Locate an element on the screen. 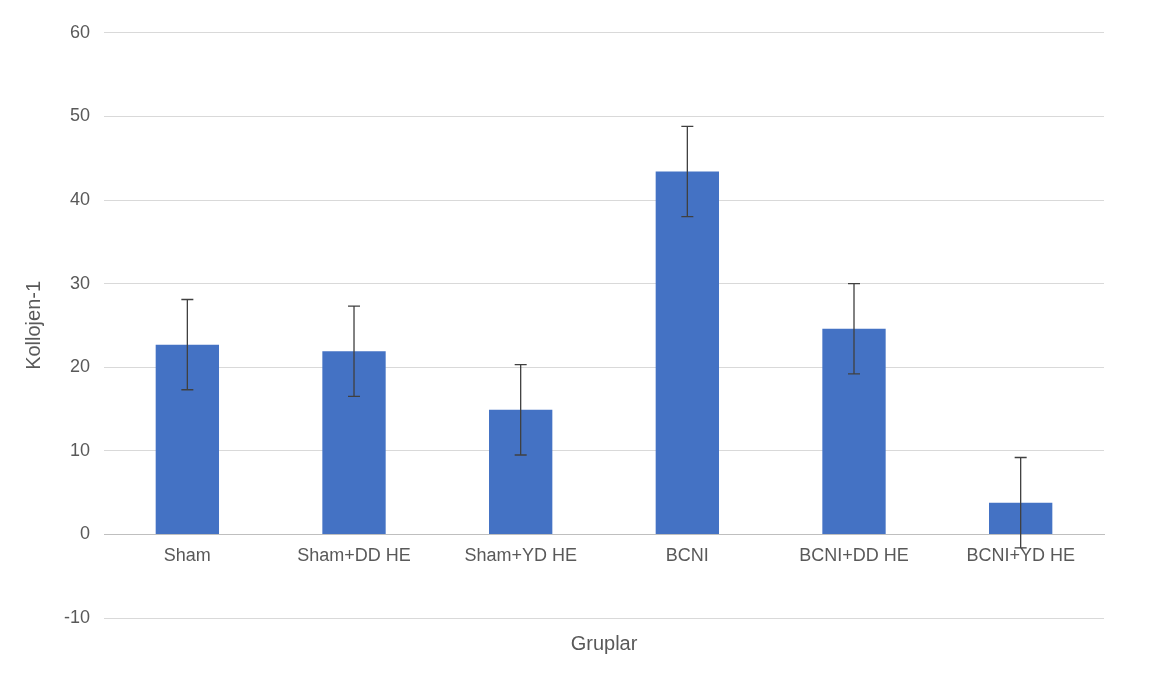  x-tick-label: BCNI+DD HE is located at coordinates (854, 555).